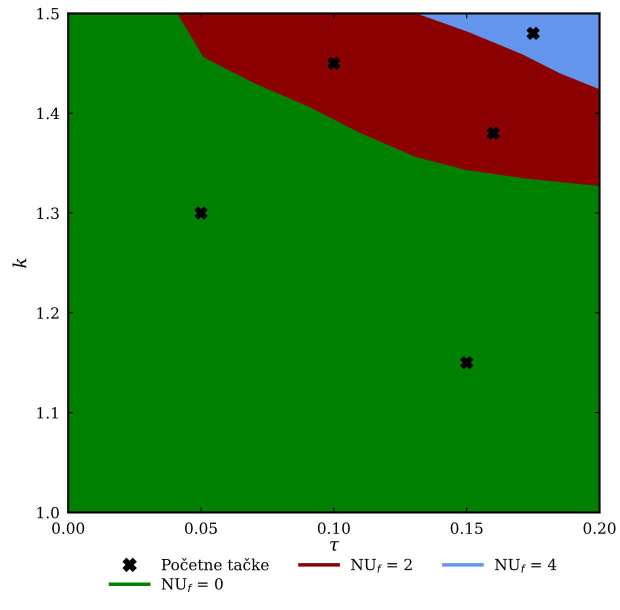  Describe the element at coordinates (215, 564) in the screenshot. I see `legend-label: Početne tačke` at that location.